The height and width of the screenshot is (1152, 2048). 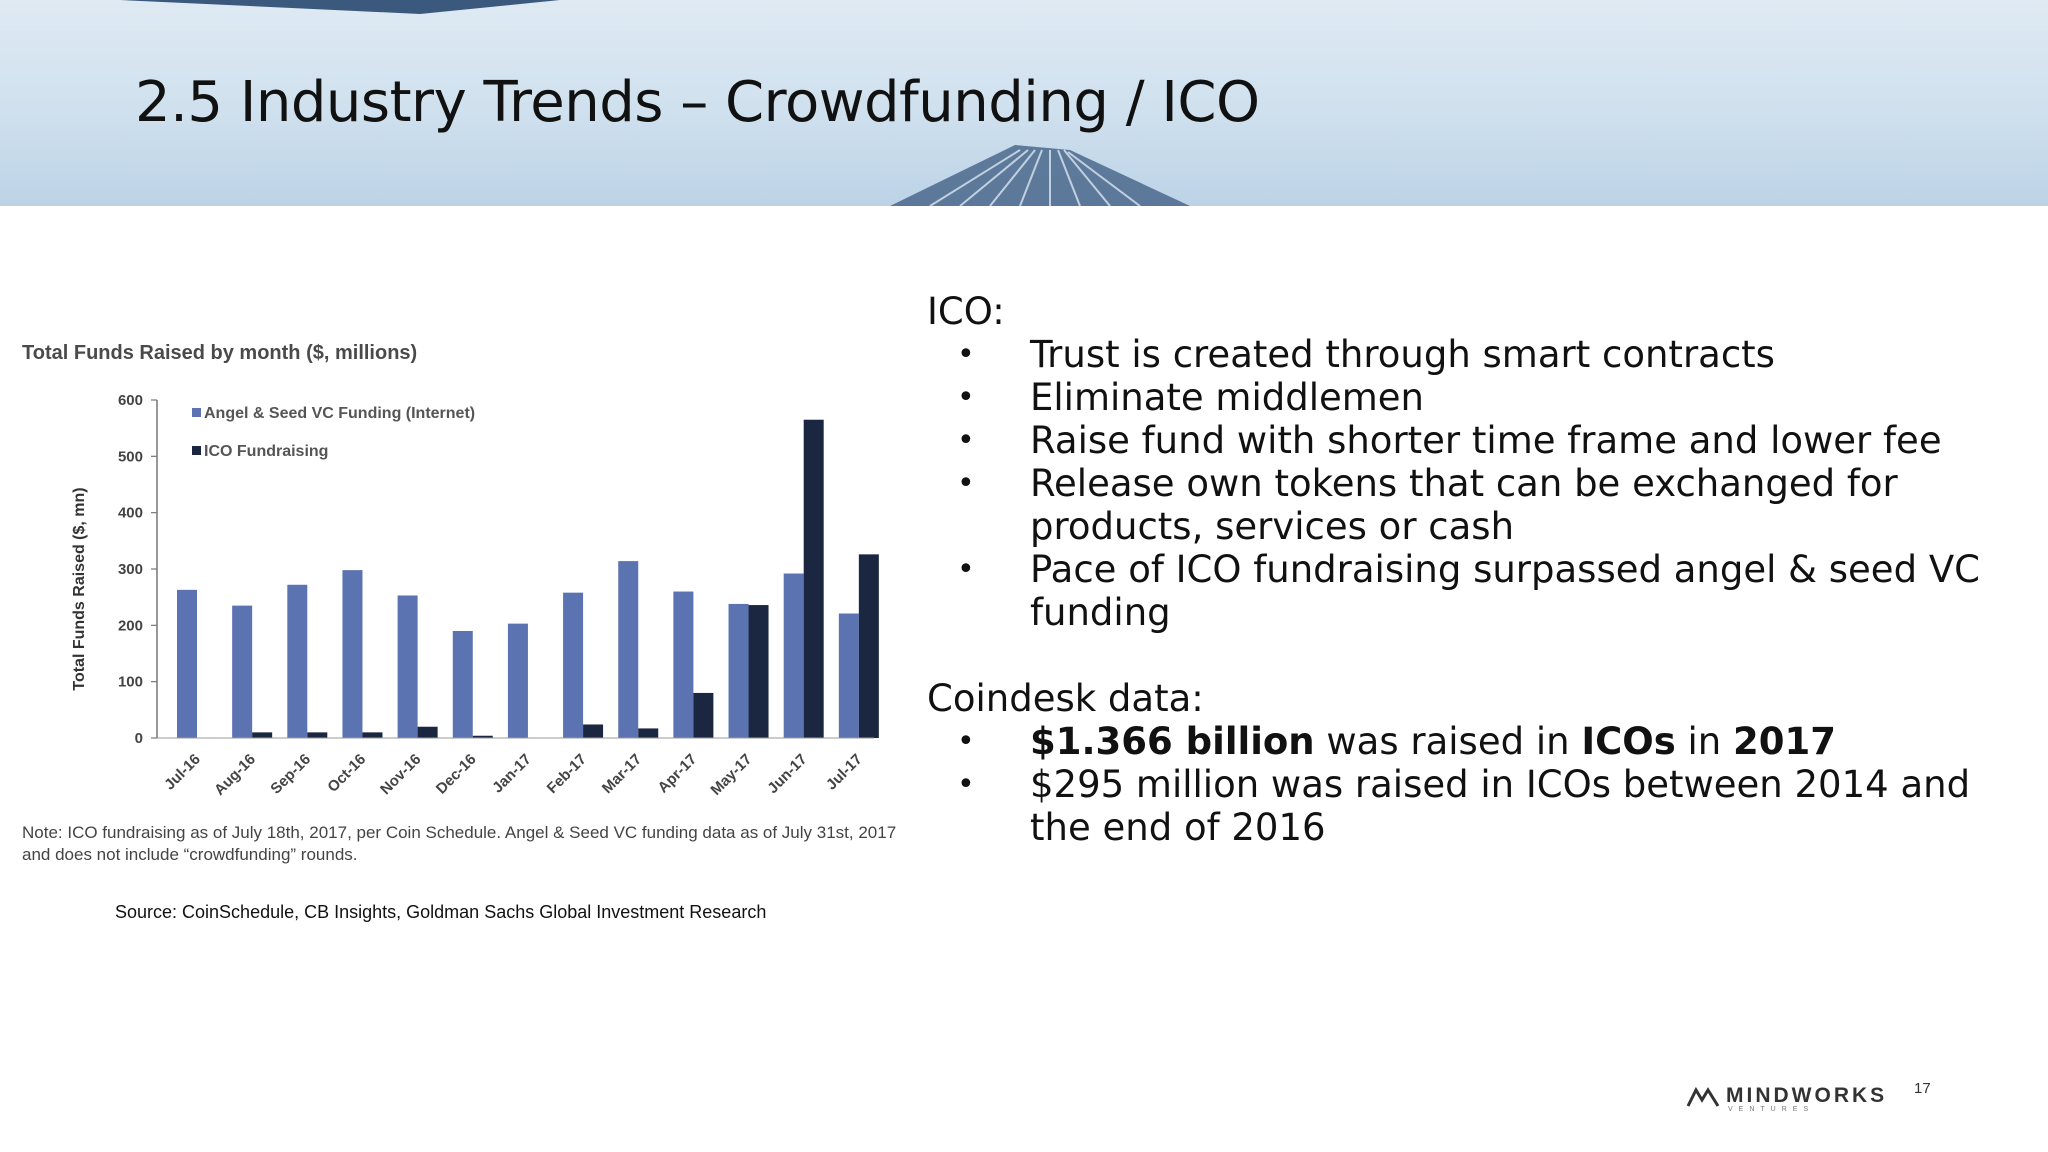 I want to click on coindesk-section-label: Coindesk data:, so click(x=1065, y=698).